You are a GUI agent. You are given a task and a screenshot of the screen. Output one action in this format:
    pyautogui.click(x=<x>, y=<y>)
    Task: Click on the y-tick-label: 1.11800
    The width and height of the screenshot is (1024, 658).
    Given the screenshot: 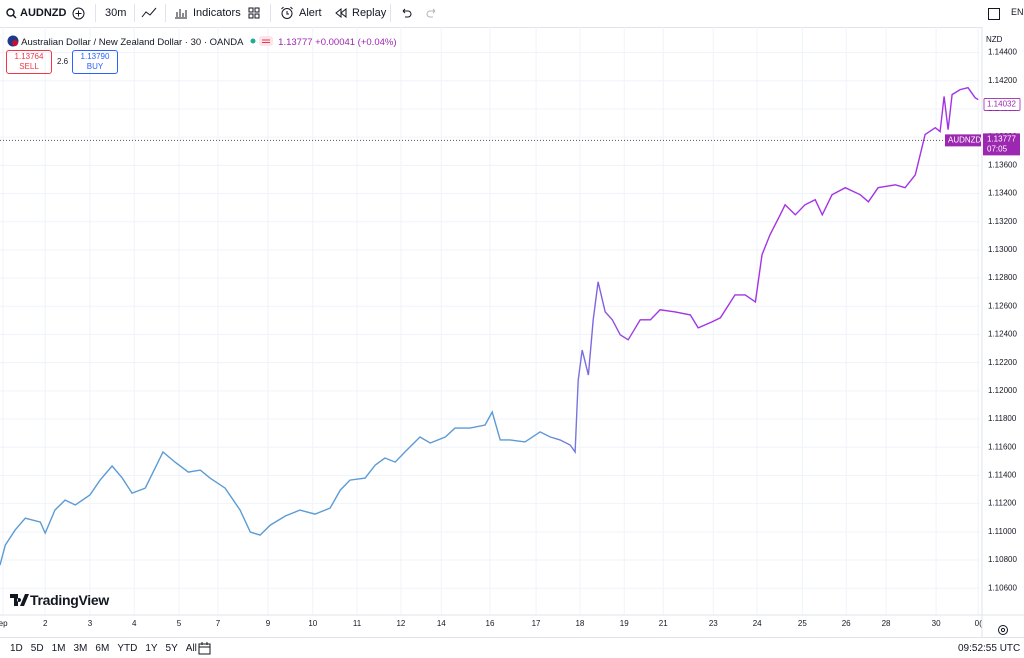 What is the action you would take?
    pyautogui.click(x=1002, y=418)
    